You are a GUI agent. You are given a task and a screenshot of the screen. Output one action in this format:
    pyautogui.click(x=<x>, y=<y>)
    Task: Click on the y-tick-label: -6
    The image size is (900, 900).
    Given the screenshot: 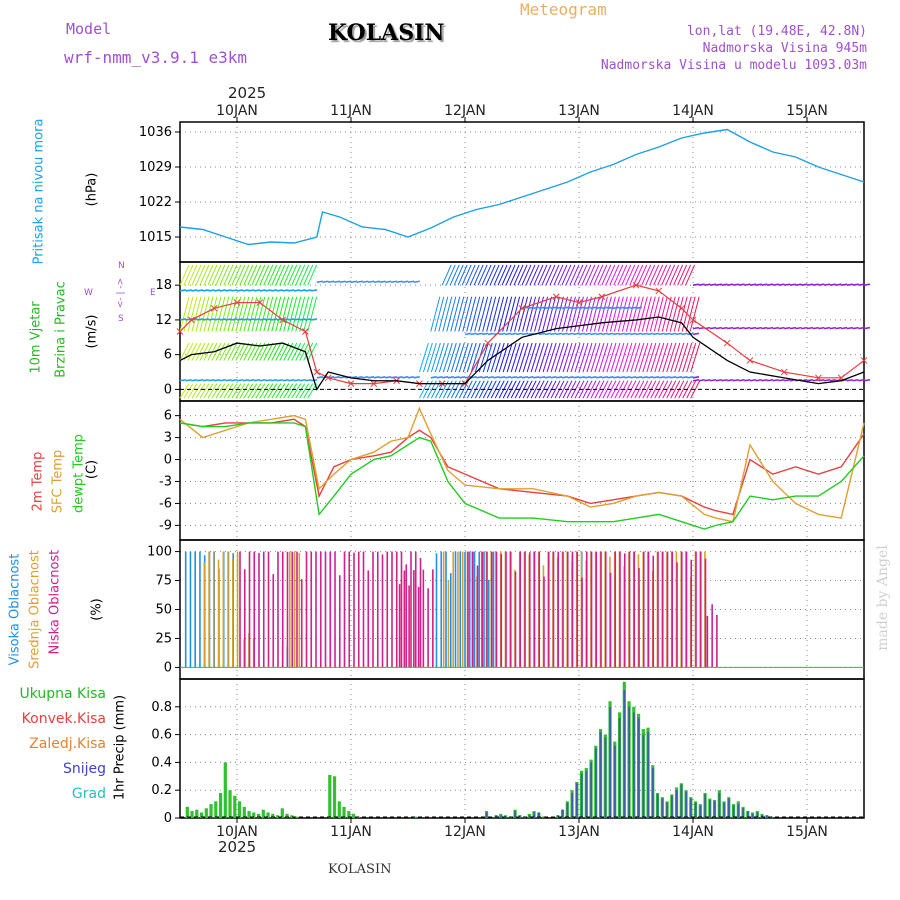 What is the action you would take?
    pyautogui.click(x=165, y=503)
    